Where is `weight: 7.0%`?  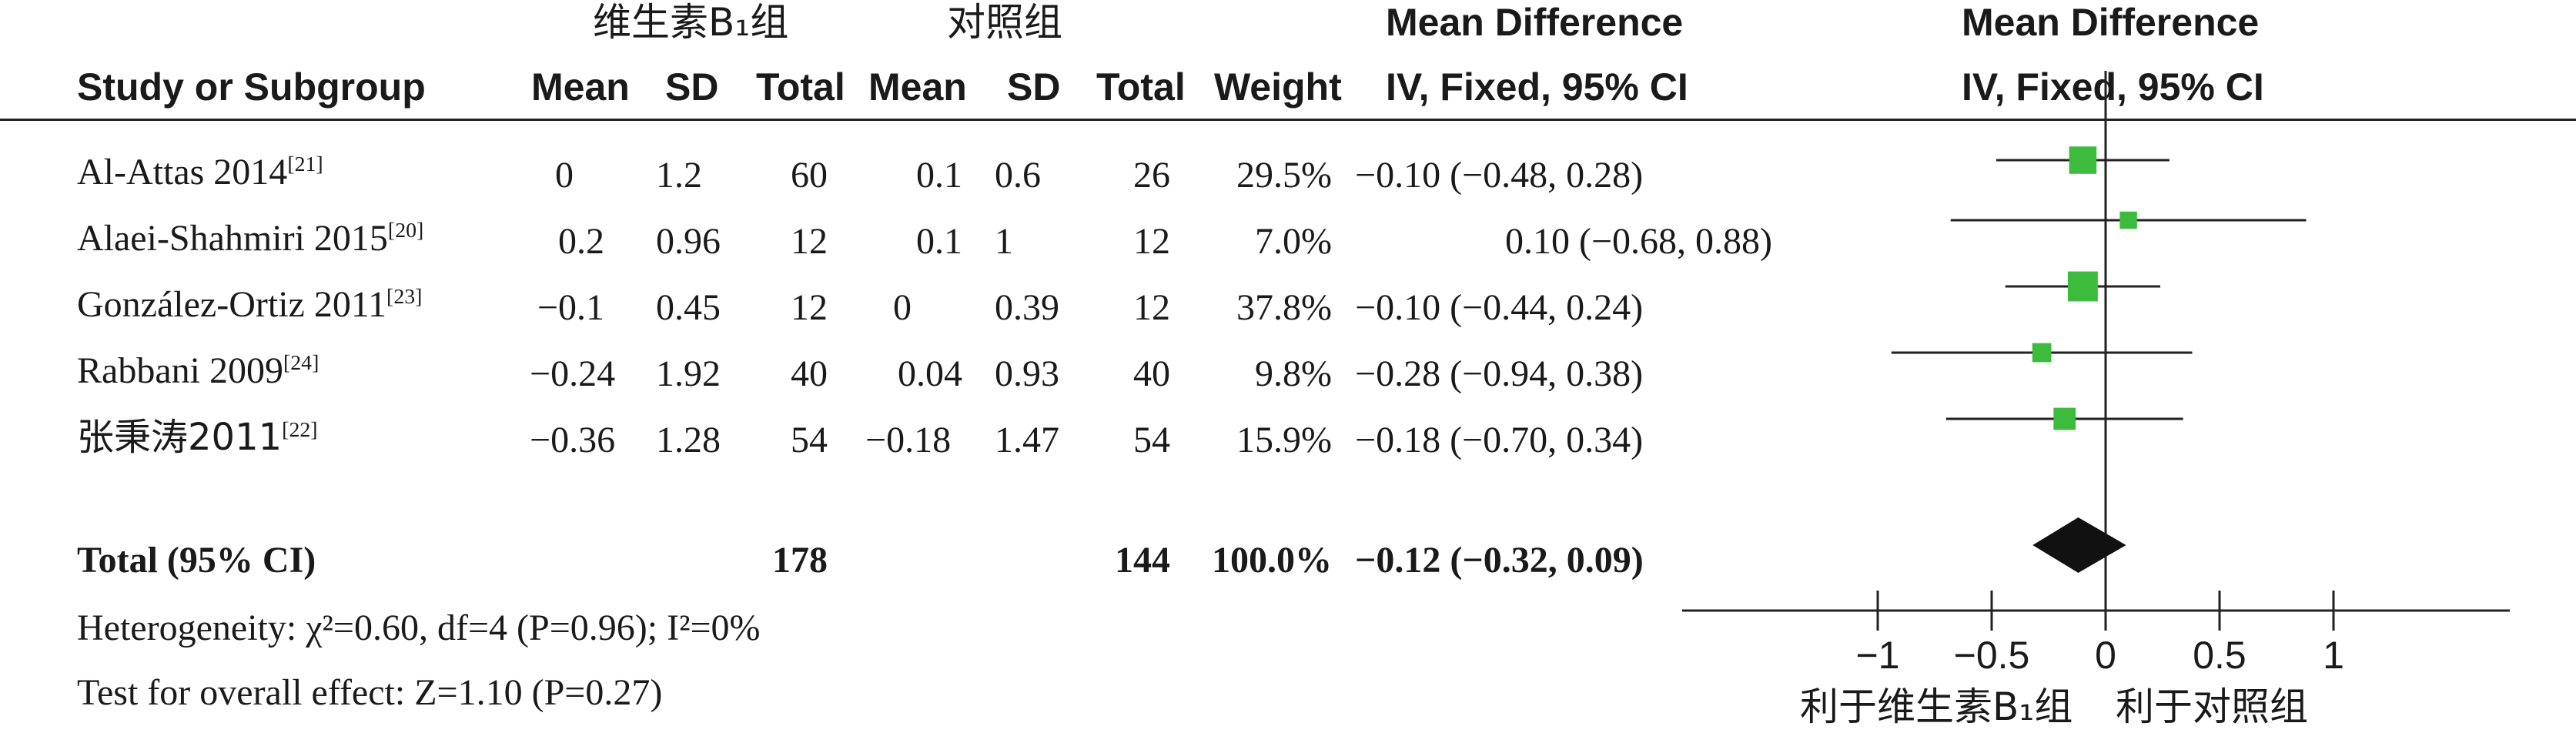 weight: 7.0% is located at coordinates (1293, 241).